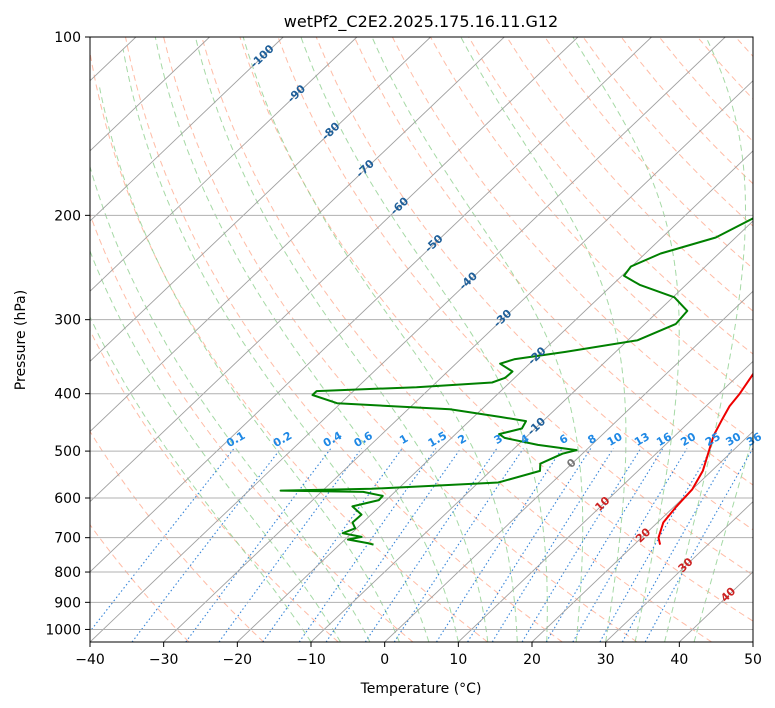 The width and height of the screenshot is (775, 708). I want to click on x-tick-label: 40, so click(679, 660).